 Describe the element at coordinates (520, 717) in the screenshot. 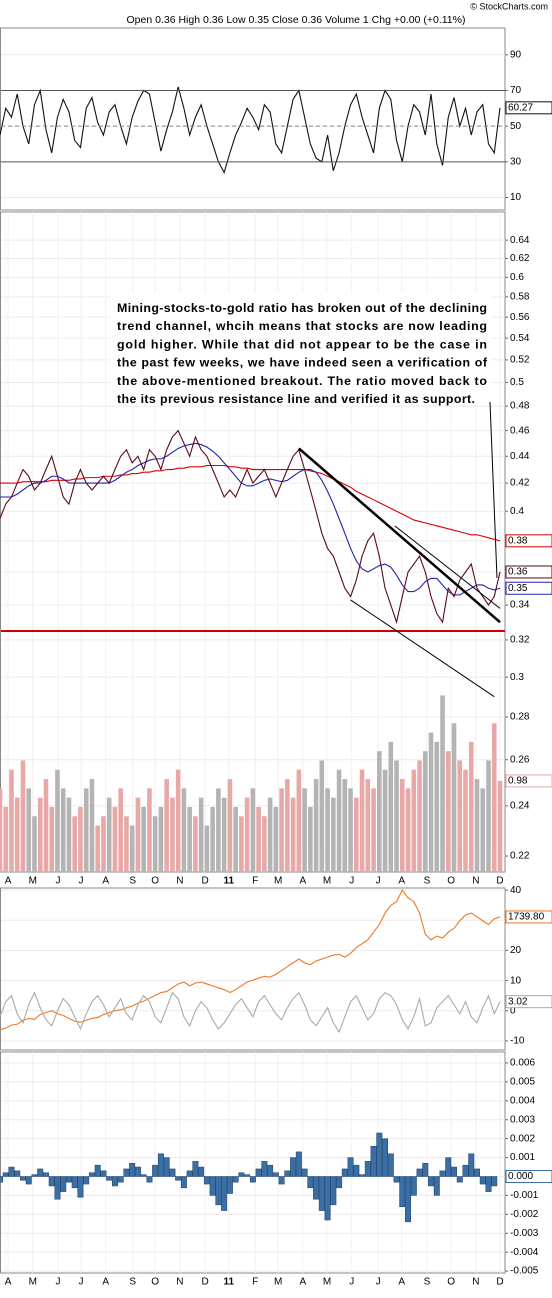

I see `y-tick-label: 0.28` at that location.